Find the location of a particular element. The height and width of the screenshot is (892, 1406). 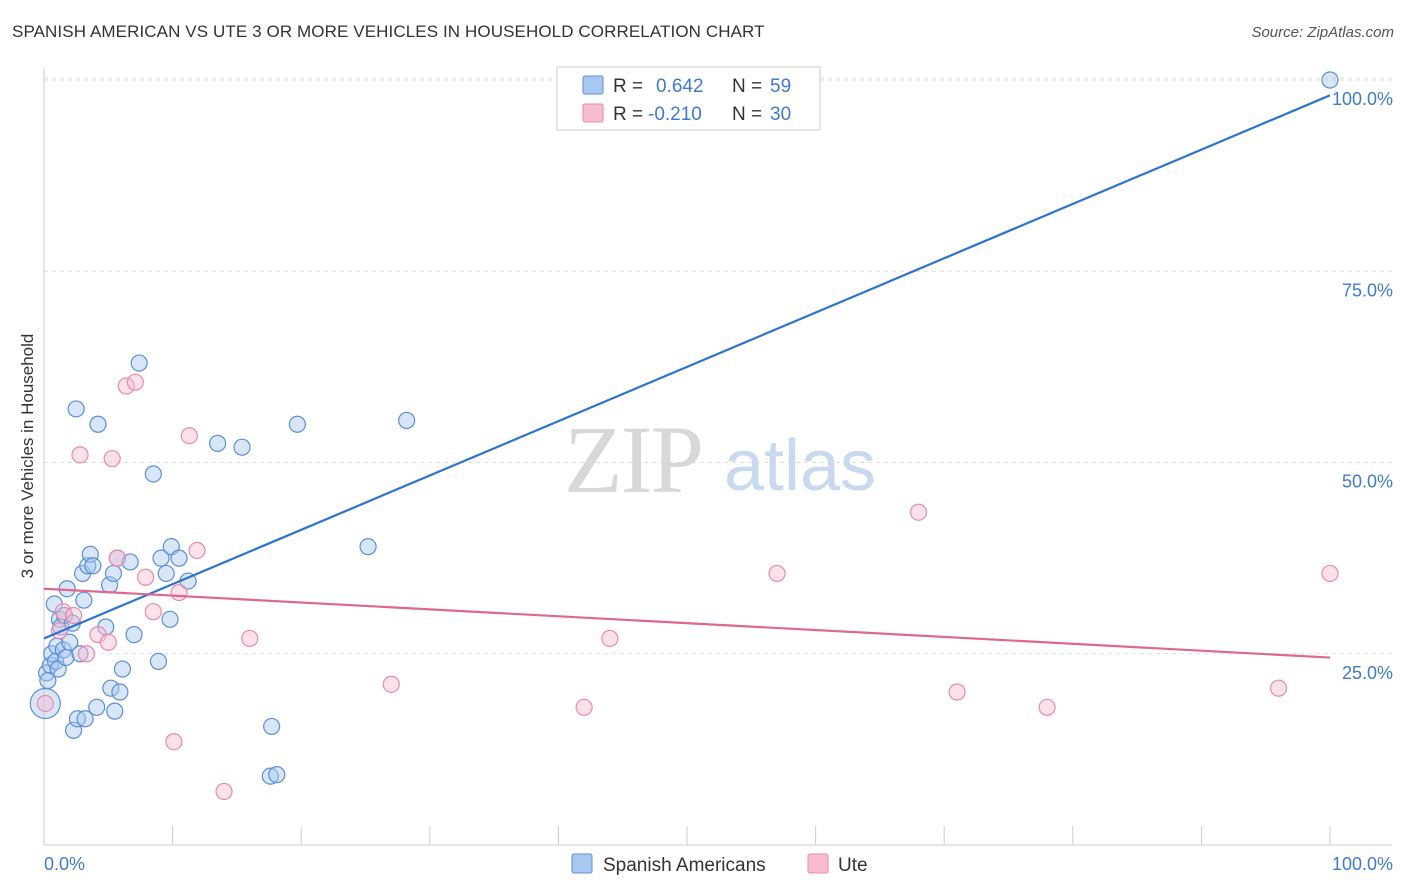

legend-spanish-americans-label: Spanish Americans is located at coordinates (684, 865).